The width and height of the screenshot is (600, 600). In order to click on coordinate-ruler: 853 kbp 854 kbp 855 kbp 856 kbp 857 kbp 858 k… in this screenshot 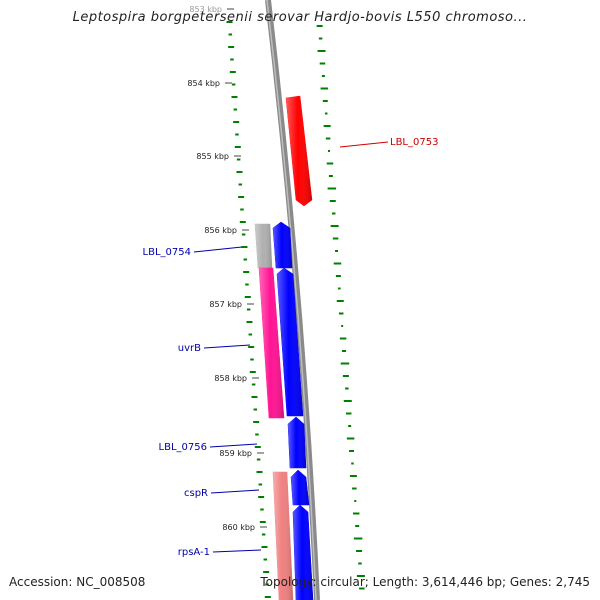, I will do `click(227, 268)`.